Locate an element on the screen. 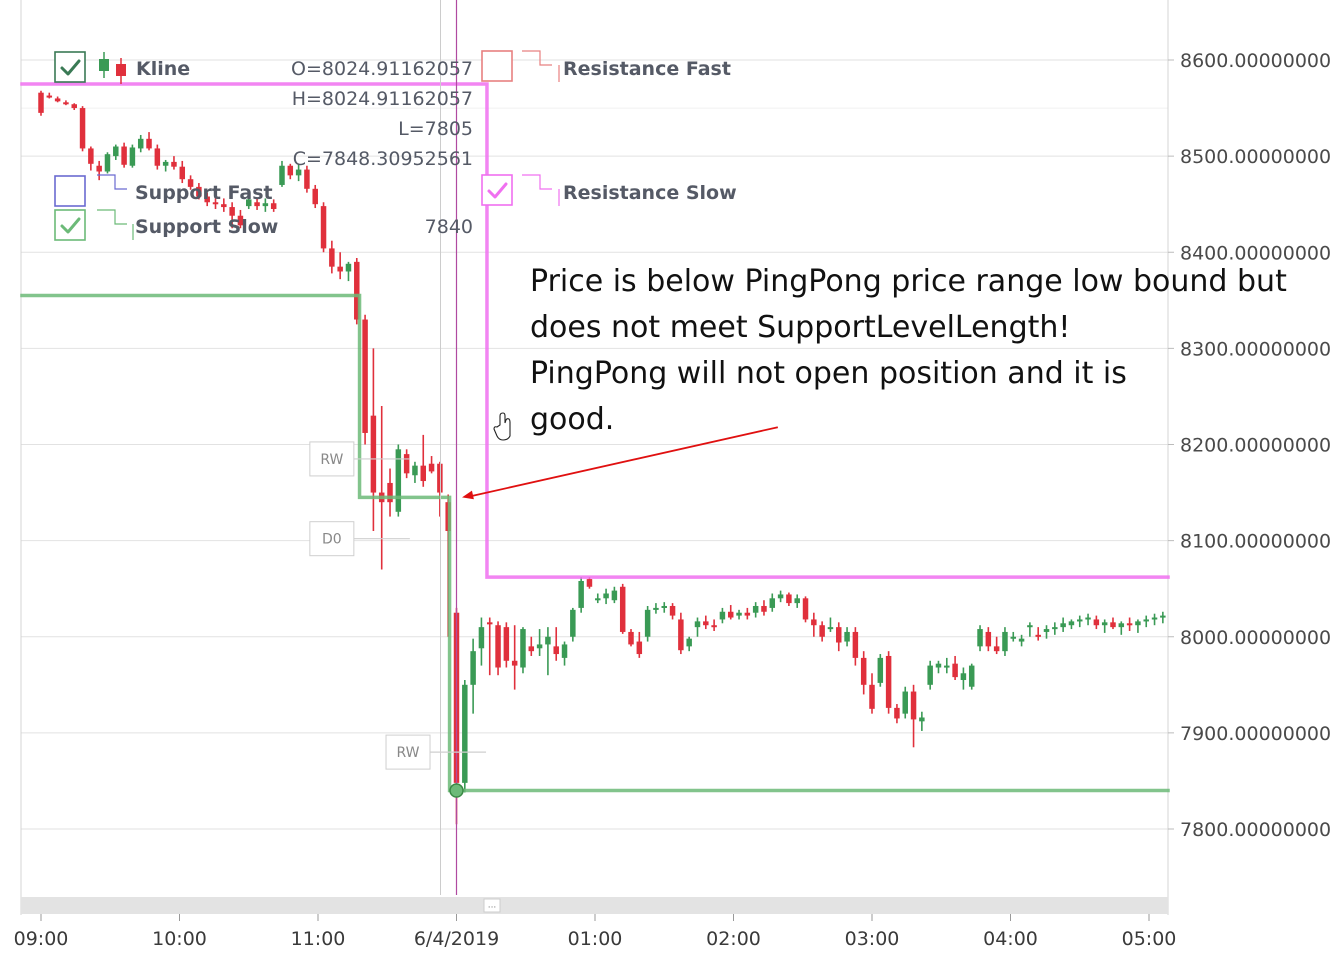  support-fast-connector is located at coordinates (112, 182).